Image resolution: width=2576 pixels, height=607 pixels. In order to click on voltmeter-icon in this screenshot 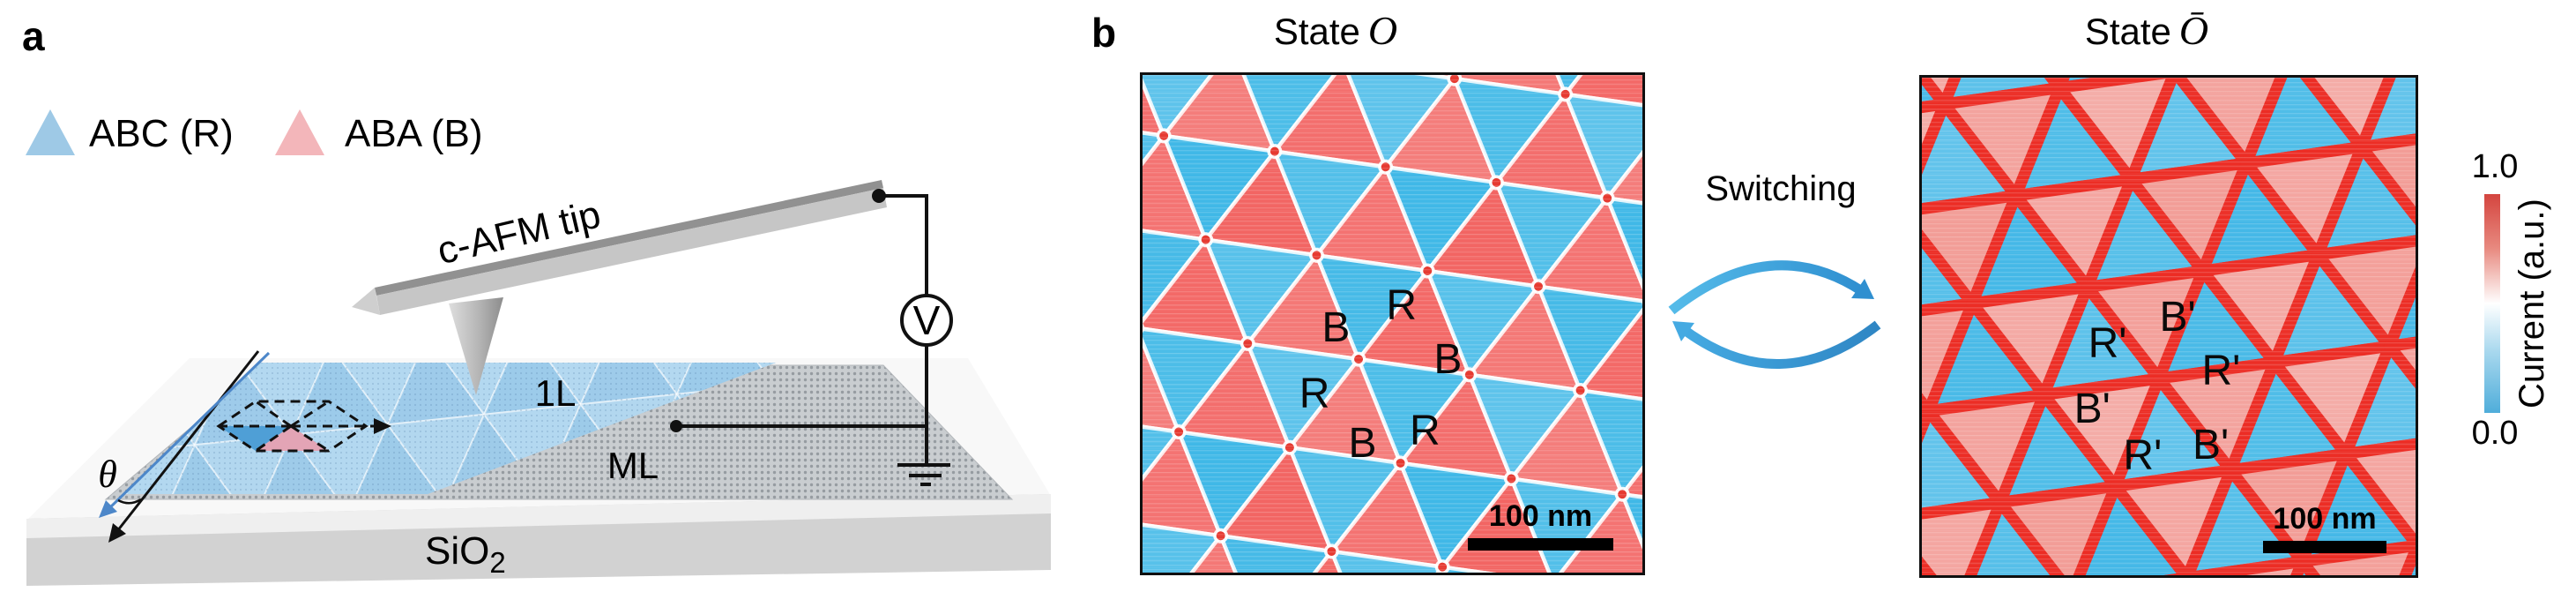, I will do `click(927, 320)`.